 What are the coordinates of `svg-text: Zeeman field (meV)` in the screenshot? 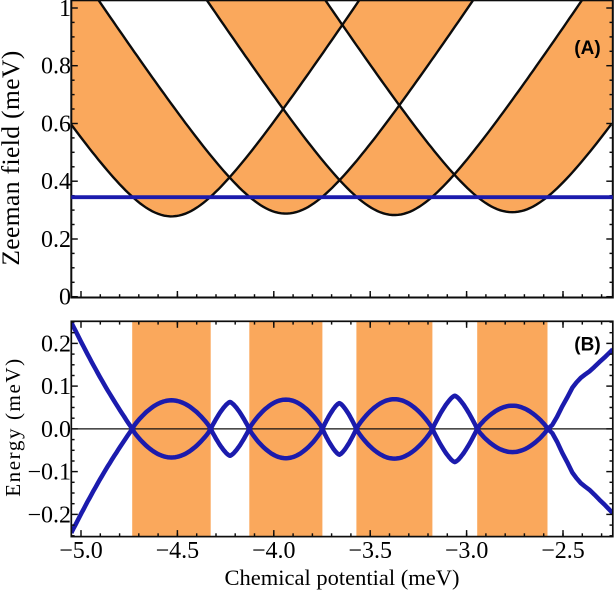 It's located at (12, 157).